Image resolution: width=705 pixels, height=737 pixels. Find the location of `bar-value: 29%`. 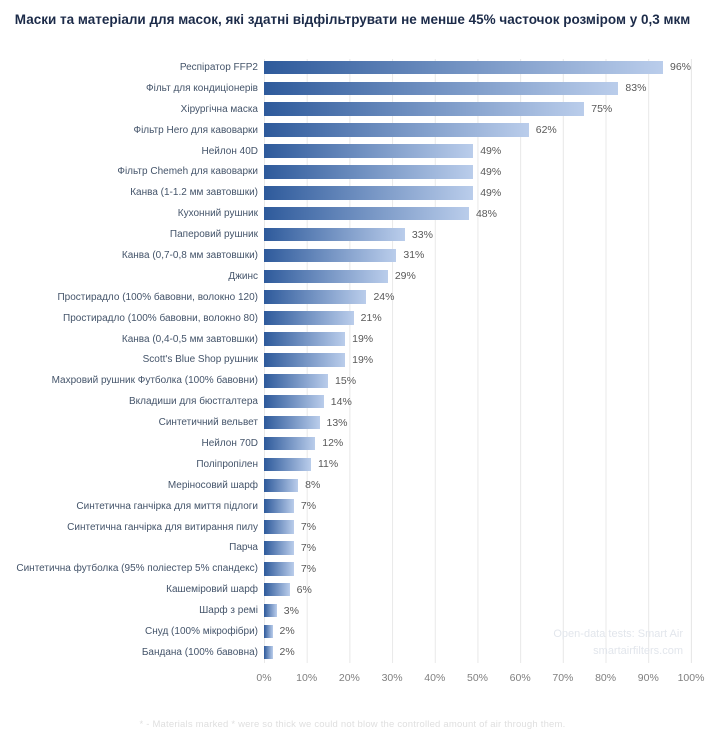

bar-value: 29% is located at coordinates (405, 276).